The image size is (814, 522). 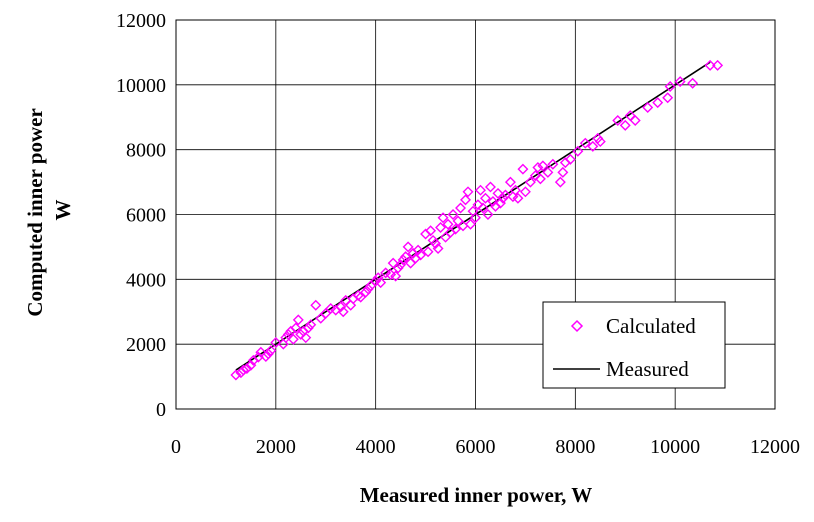 I want to click on x-tick-label: 0, so click(x=176, y=447).